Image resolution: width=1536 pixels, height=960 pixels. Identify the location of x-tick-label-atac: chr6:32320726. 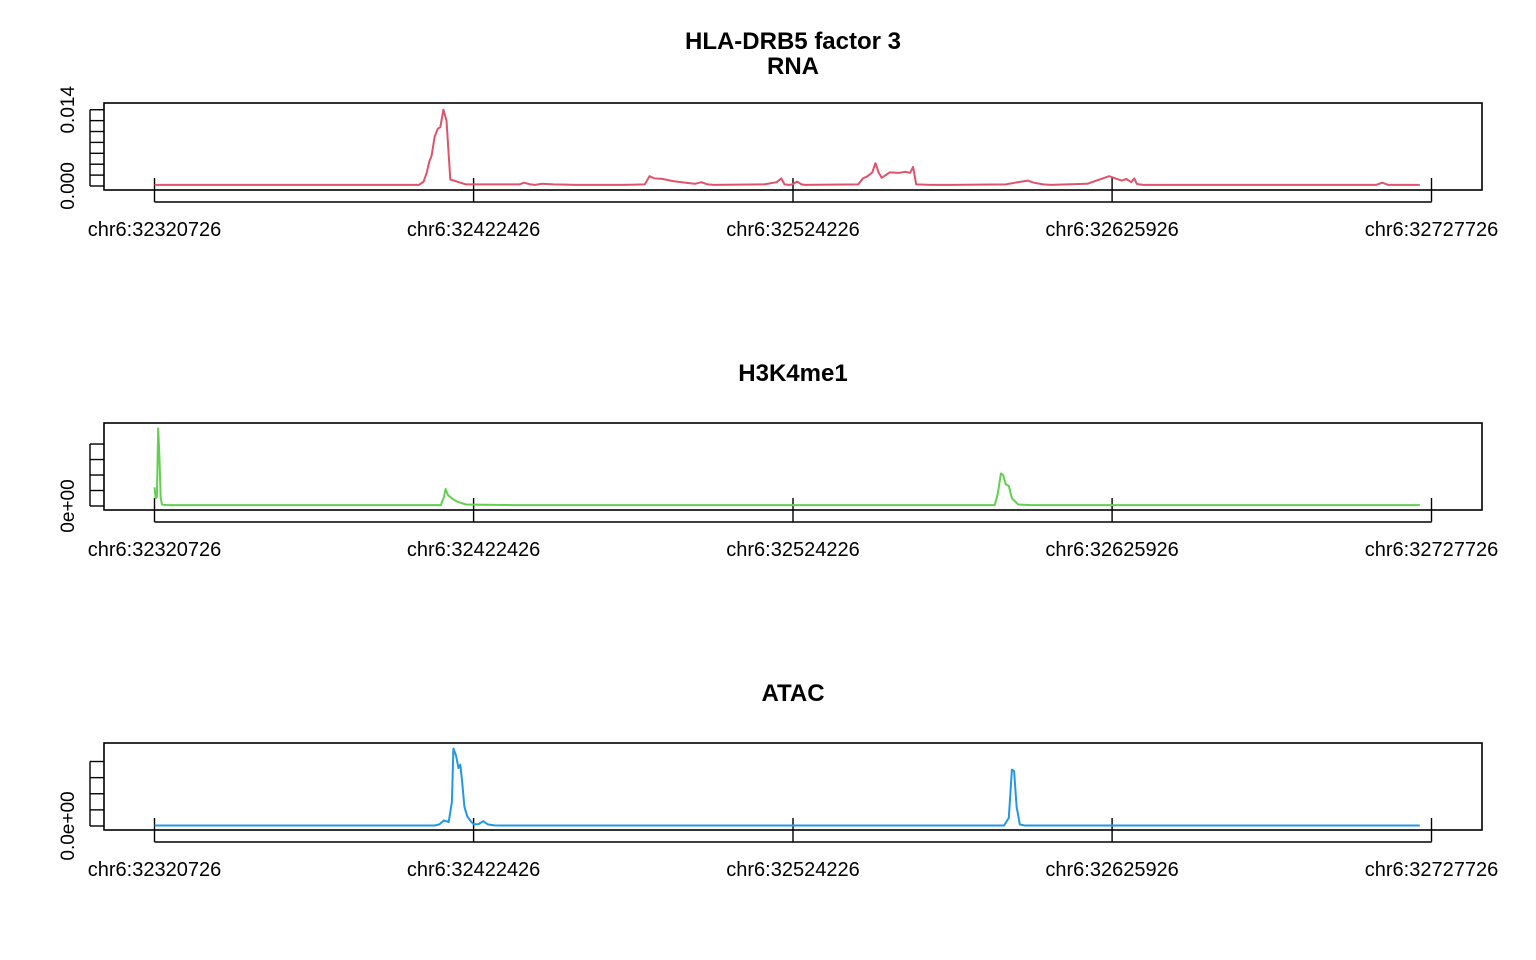
(154, 870).